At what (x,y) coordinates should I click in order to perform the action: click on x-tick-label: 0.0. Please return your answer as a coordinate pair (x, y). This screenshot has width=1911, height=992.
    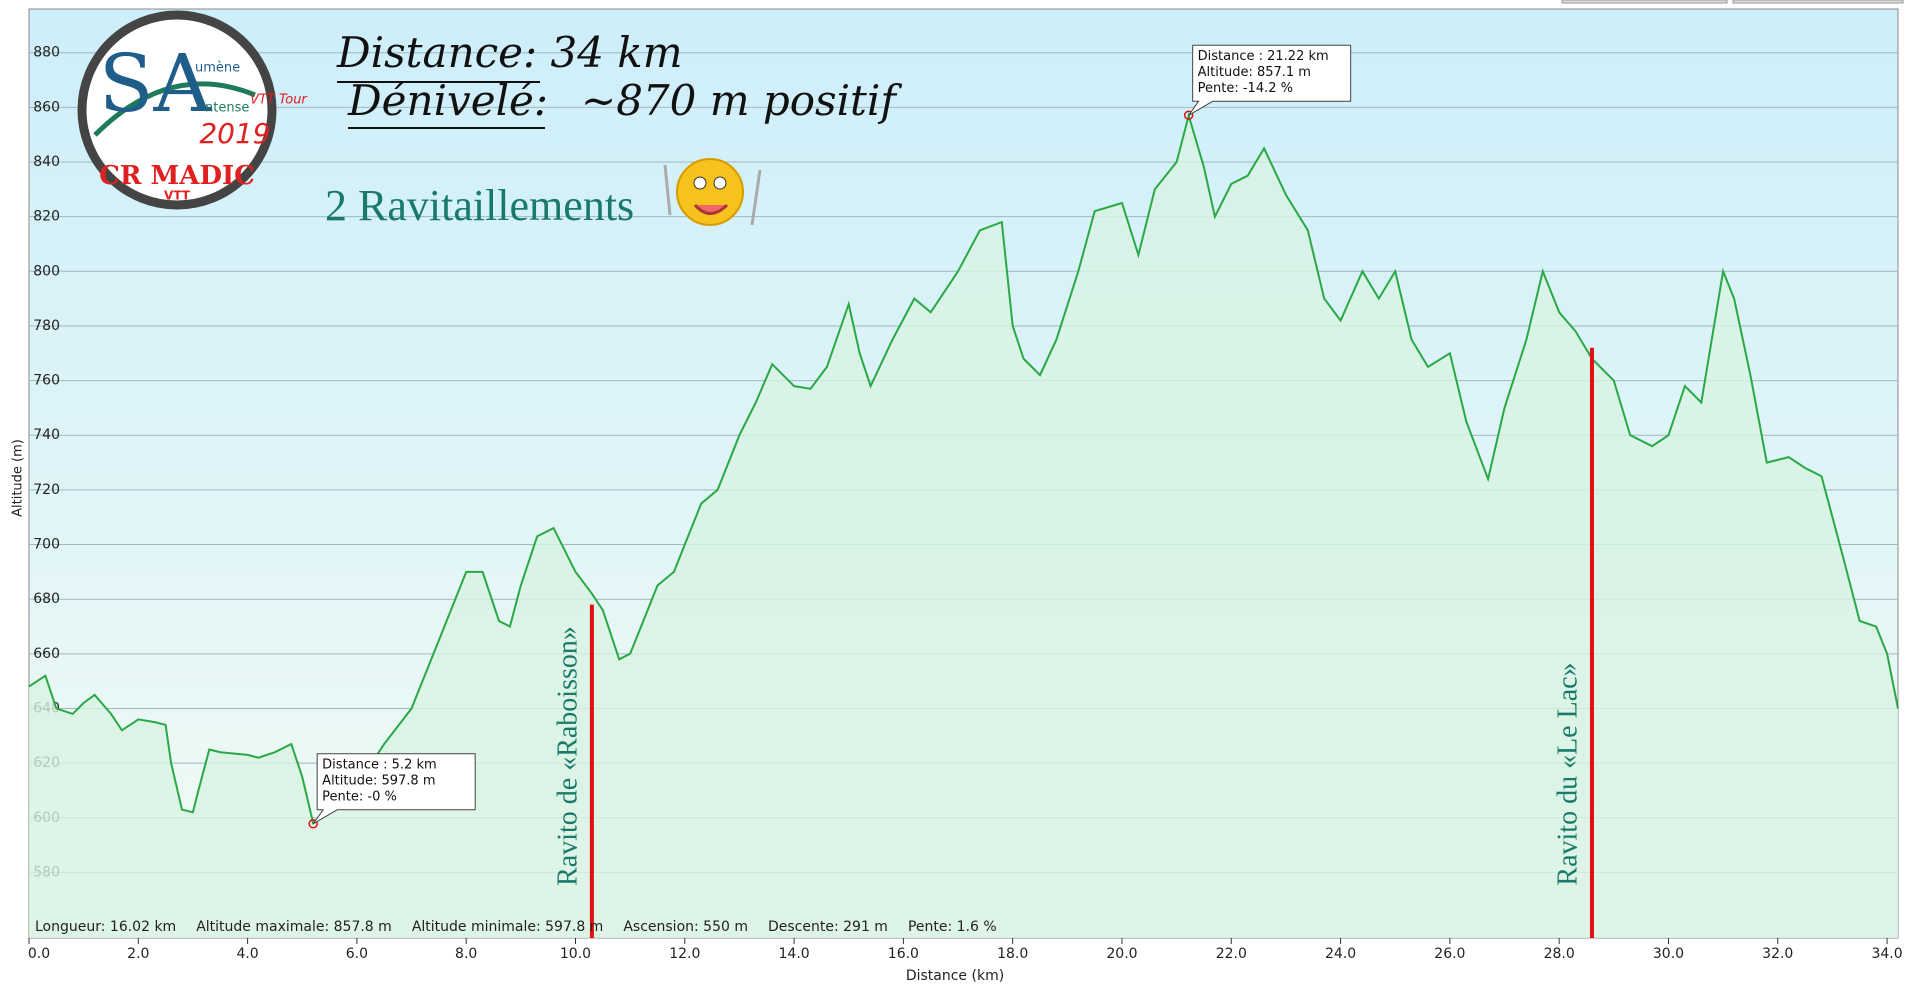
    Looking at the image, I should click on (39, 954).